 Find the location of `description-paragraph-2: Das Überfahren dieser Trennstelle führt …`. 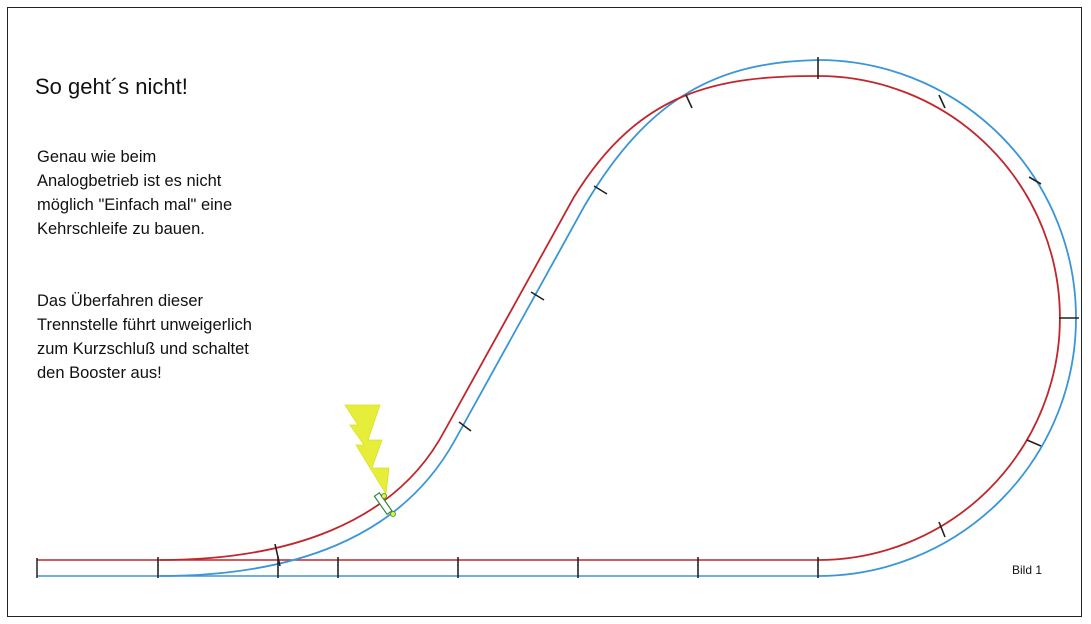

description-paragraph-2: Das Überfahren dieser Trennstelle führt … is located at coordinates (207, 337).